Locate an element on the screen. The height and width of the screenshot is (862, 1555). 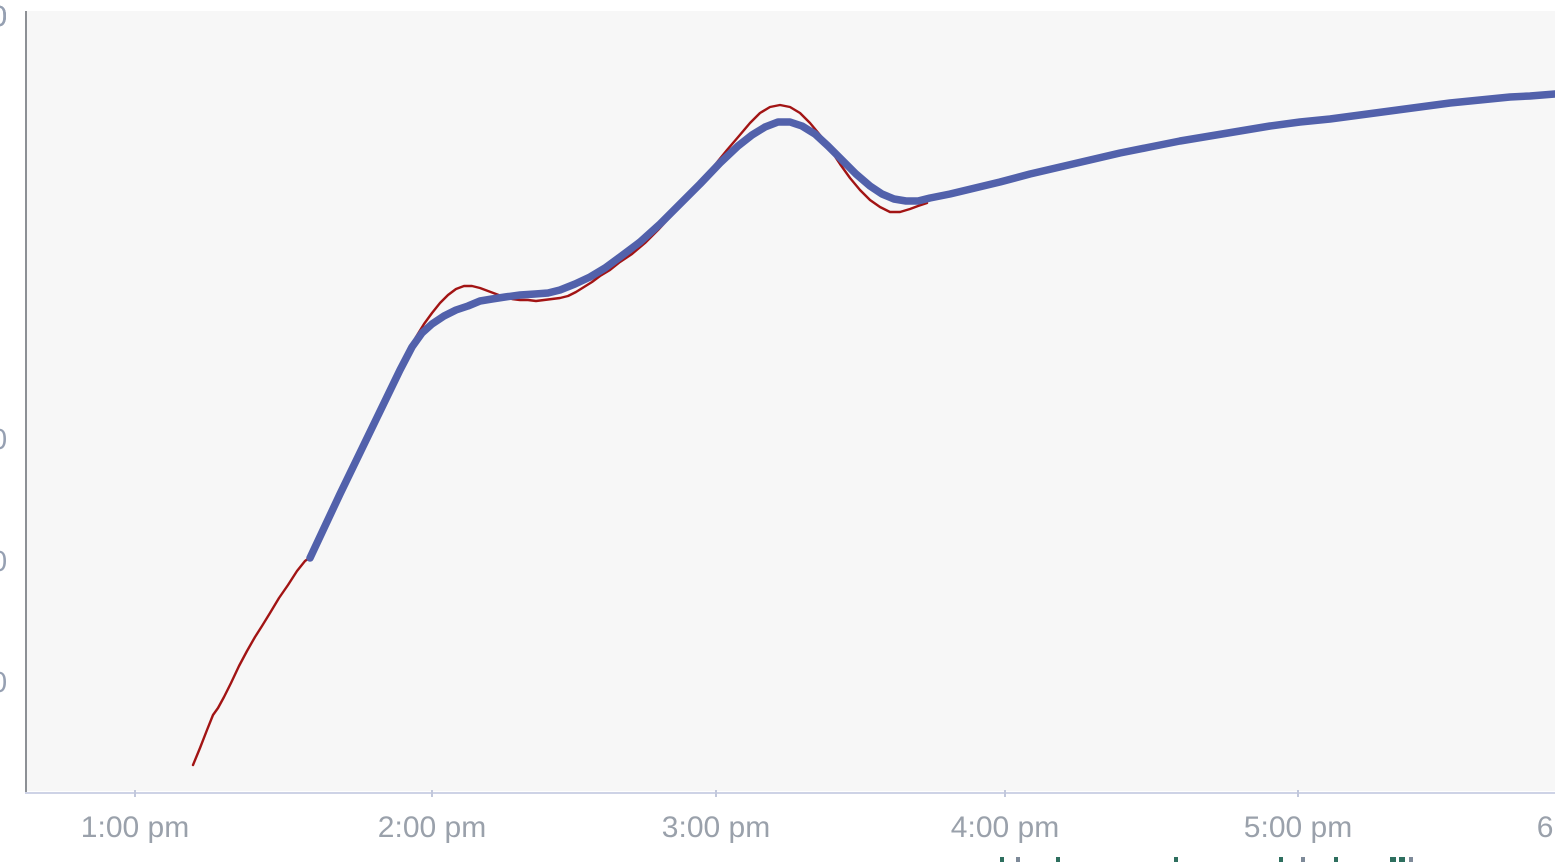
x-axis-label-3pm: 3:00 pm is located at coordinates (716, 827).